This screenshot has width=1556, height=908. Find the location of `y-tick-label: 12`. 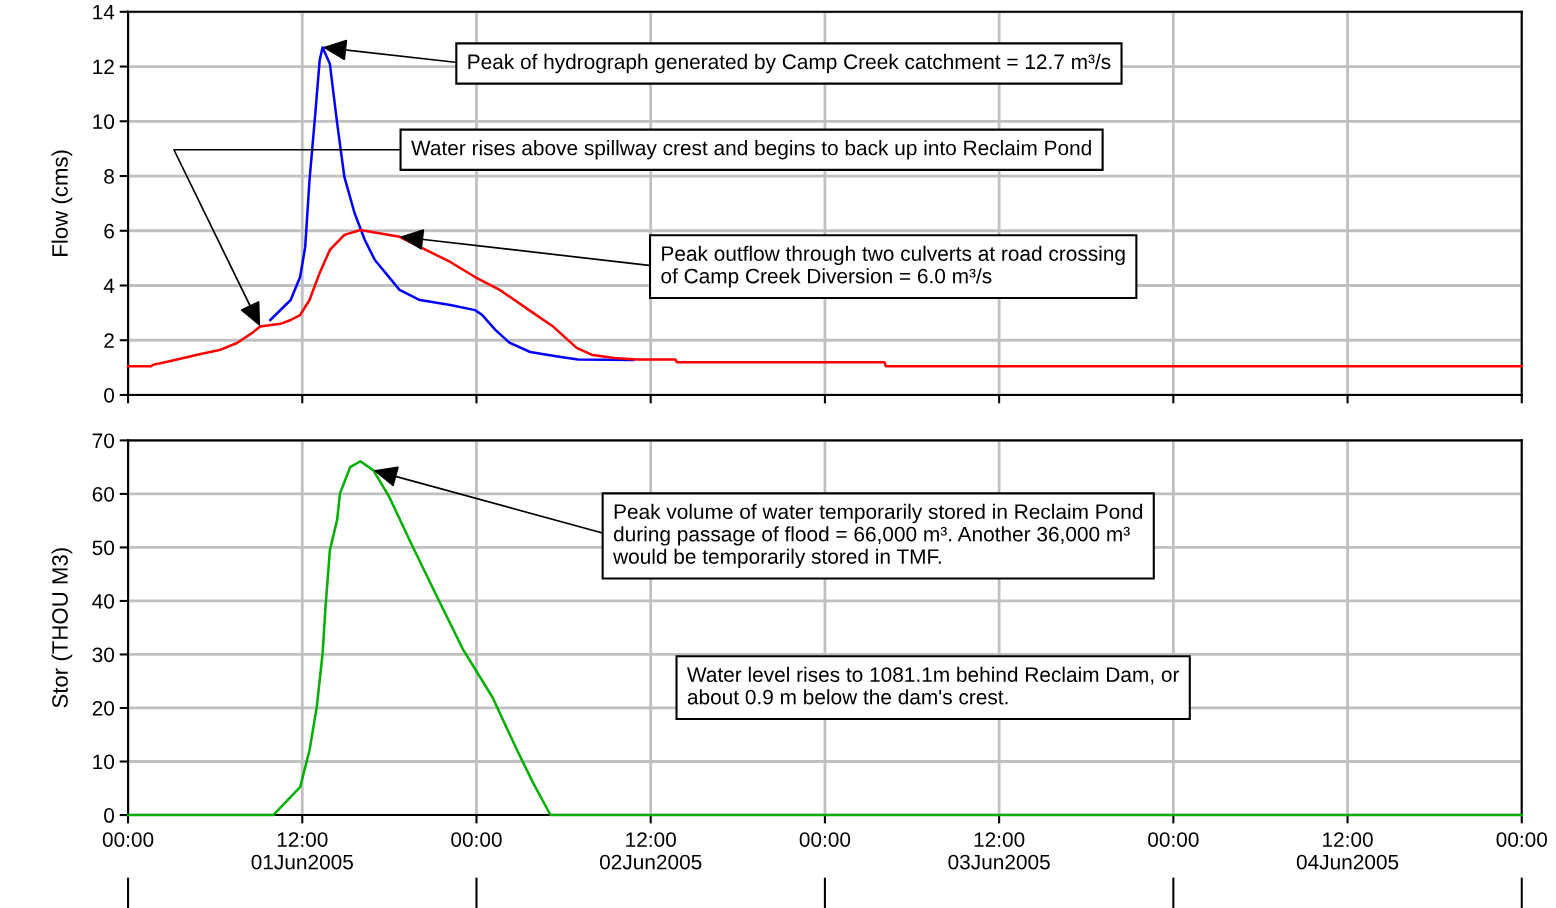

y-tick-label: 12 is located at coordinates (103, 67).